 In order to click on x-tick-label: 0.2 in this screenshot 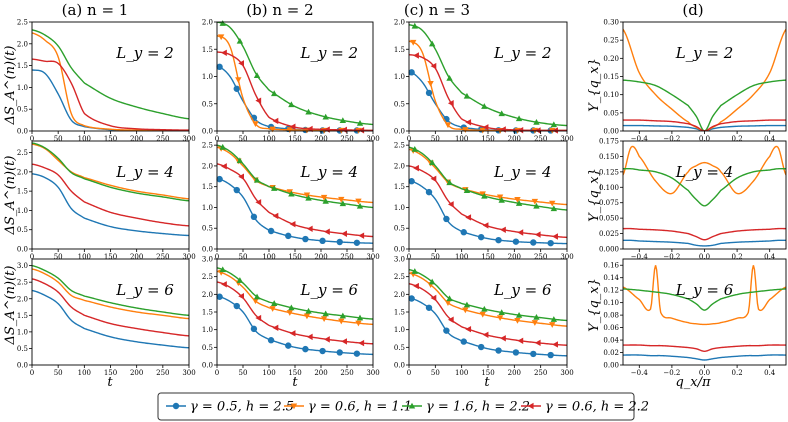, I will do `click(737, 139)`.